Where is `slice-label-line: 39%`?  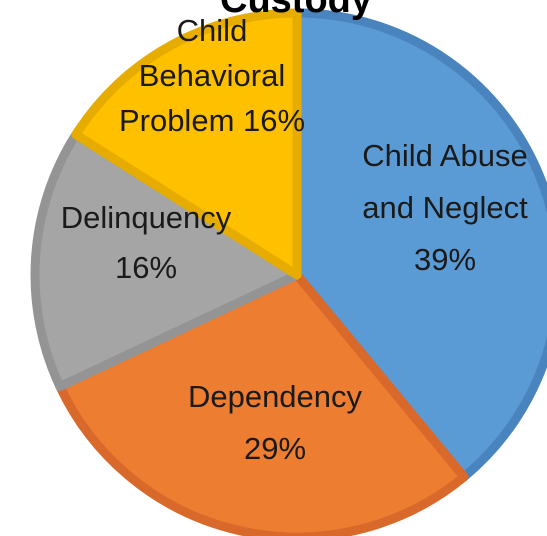
slice-label-line: 39% is located at coordinates (445, 259).